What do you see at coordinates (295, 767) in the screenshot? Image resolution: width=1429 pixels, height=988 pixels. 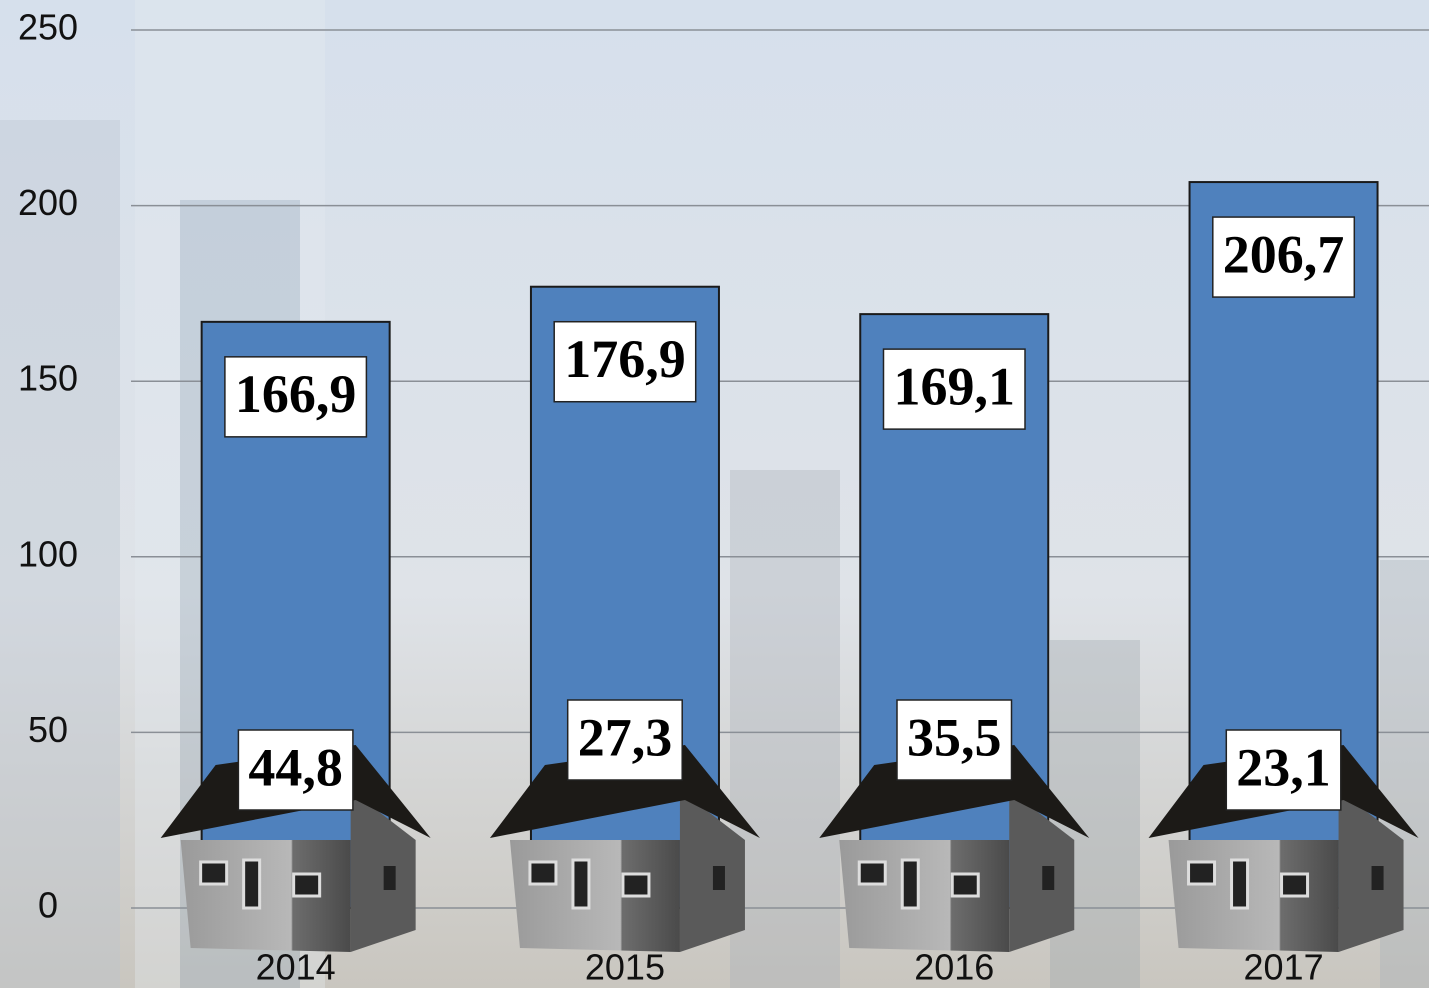 I see `data-label-text: 44,8` at bounding box center [295, 767].